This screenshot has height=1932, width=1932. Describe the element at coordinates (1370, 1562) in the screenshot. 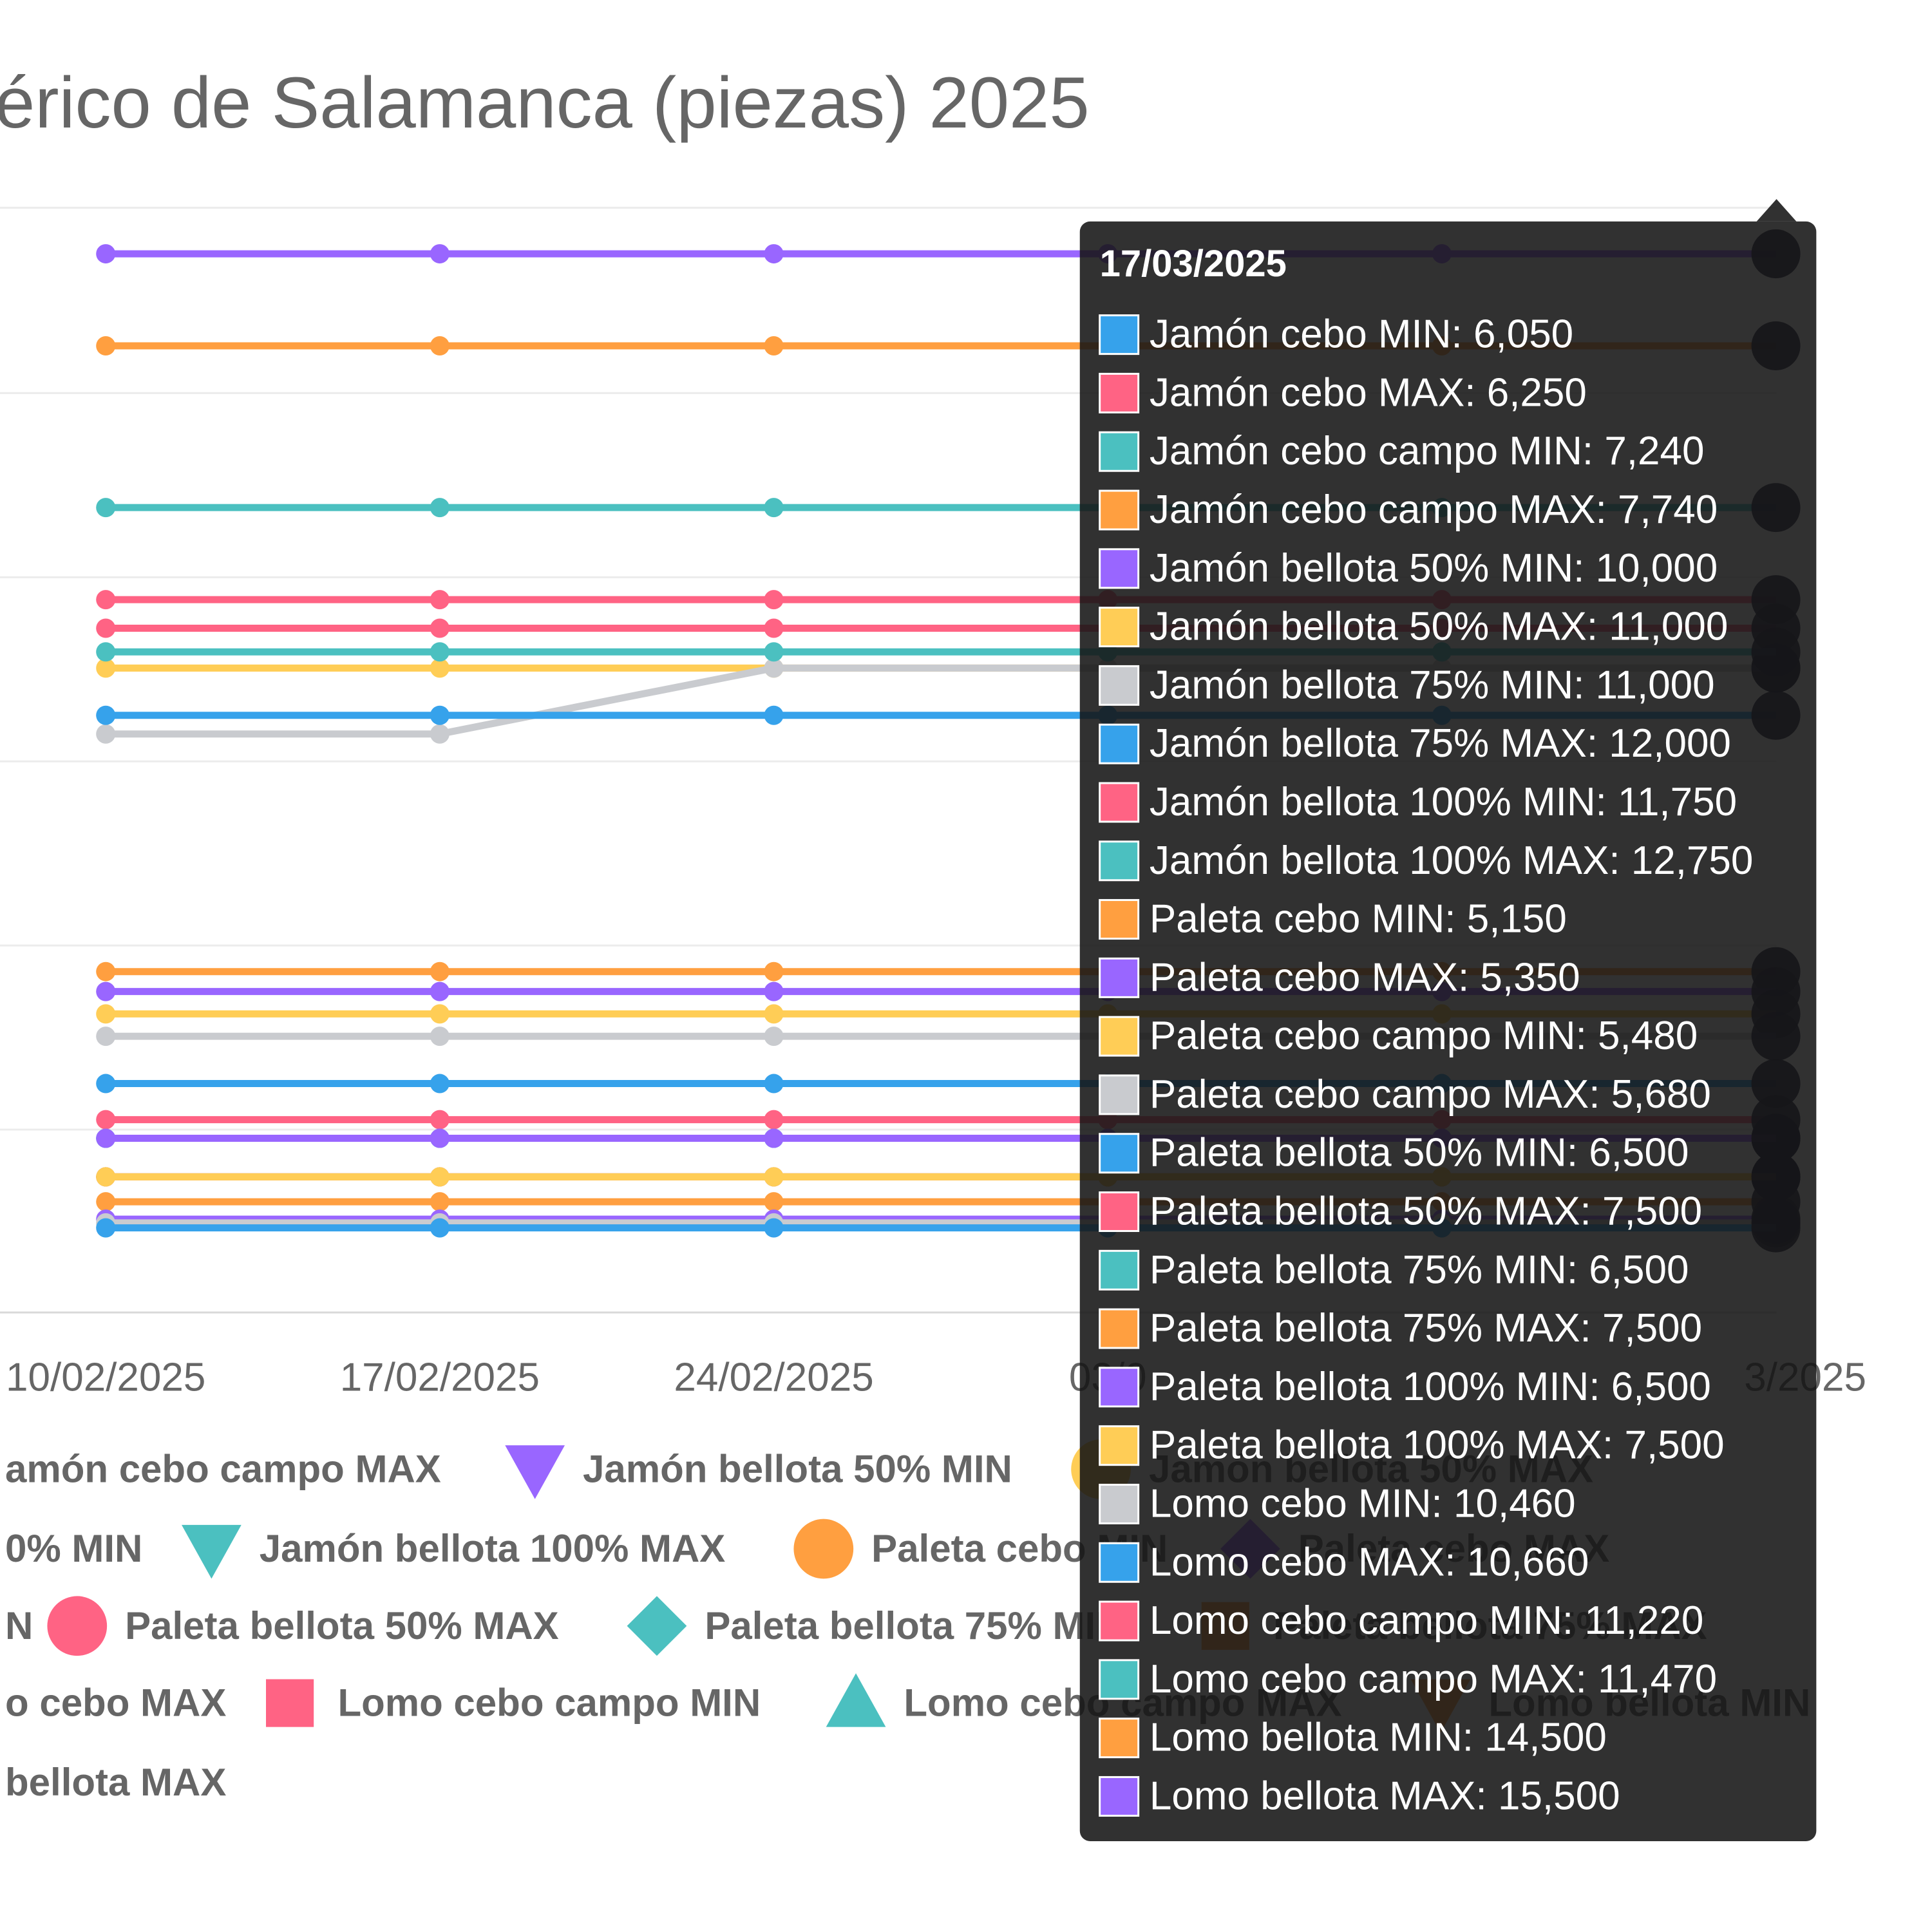

I see `tooltip-label: Lomo cebo MAX: 10,660` at that location.